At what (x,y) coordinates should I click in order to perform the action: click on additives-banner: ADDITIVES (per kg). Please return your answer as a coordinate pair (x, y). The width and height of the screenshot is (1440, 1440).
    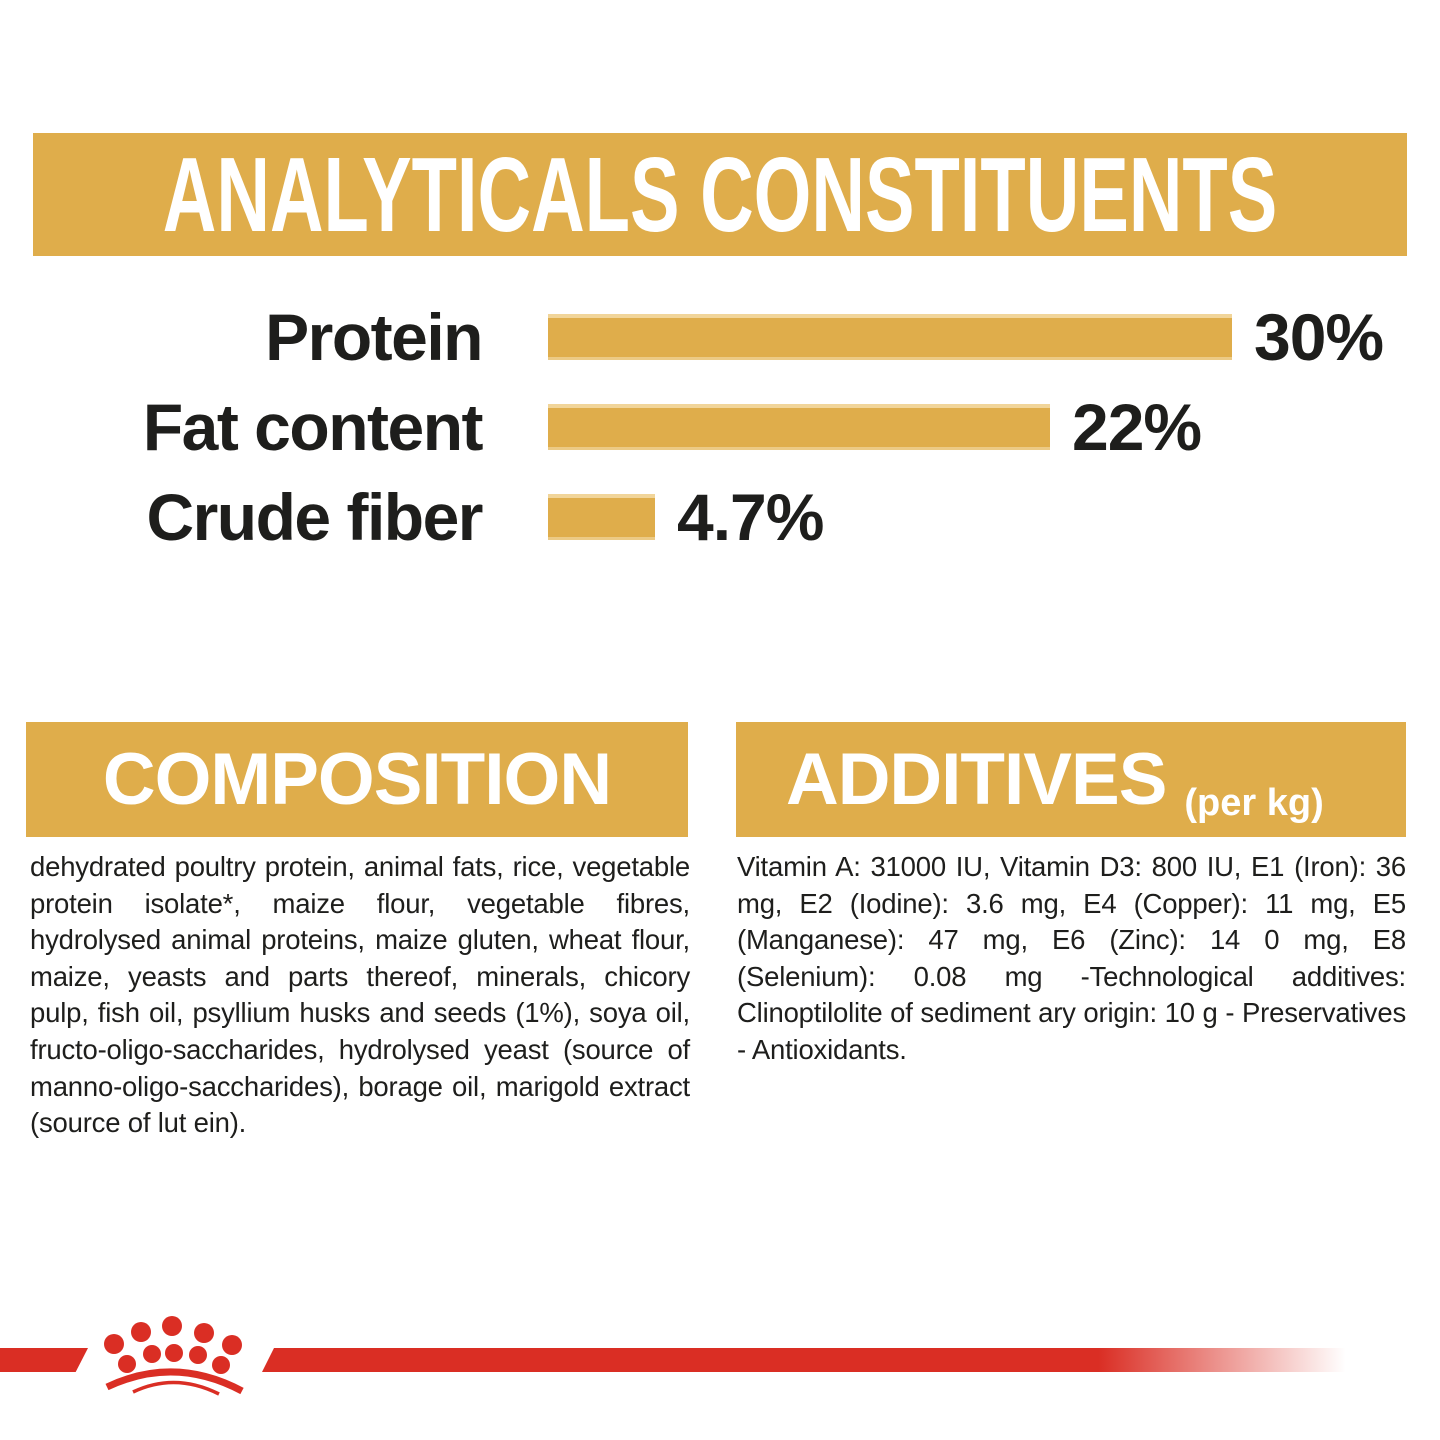
    Looking at the image, I should click on (1071, 779).